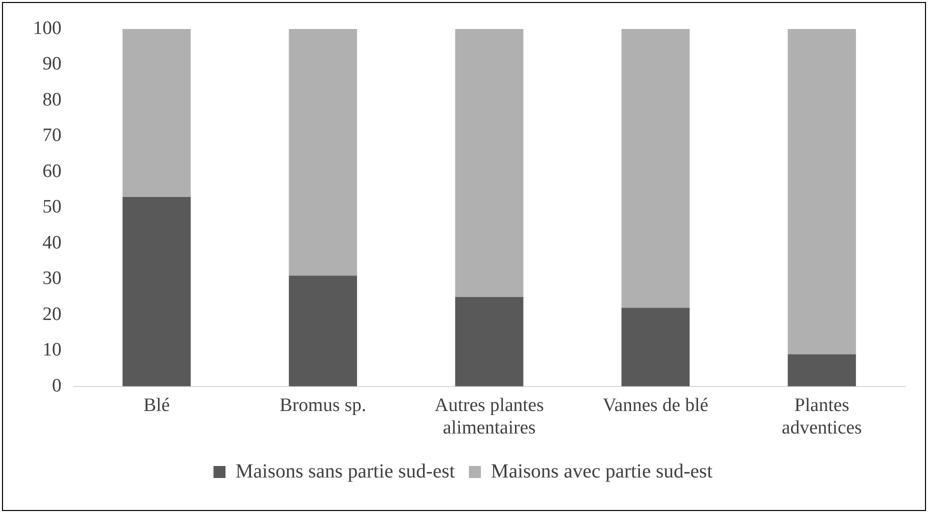 The height and width of the screenshot is (515, 930). I want to click on y-tick-label: 40, so click(52, 243).